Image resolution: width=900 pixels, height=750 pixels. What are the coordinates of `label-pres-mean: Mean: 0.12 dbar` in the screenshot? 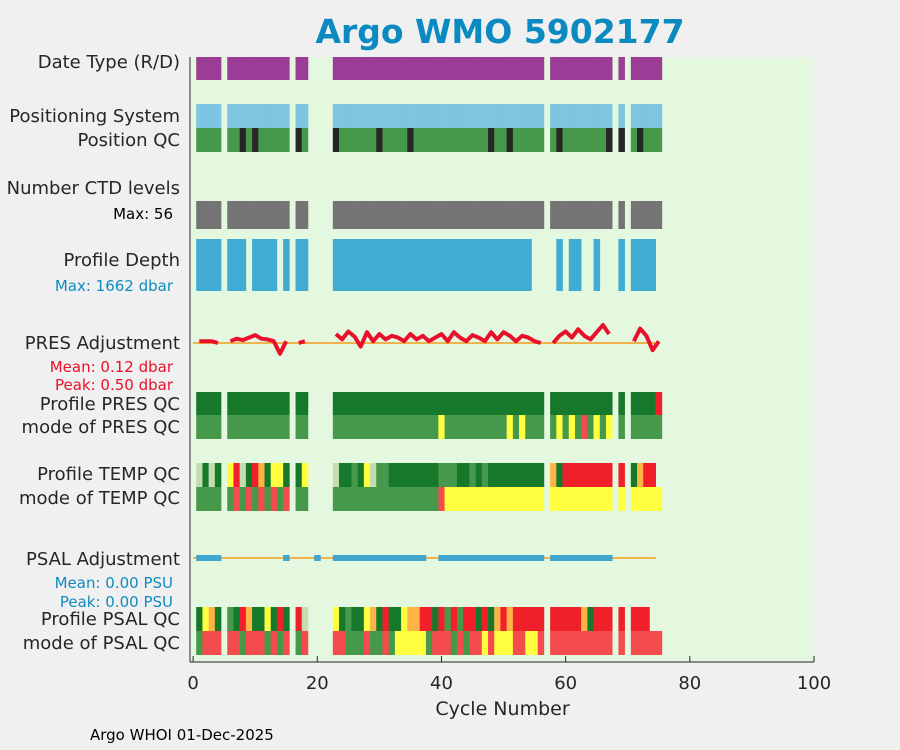 It's located at (111, 367).